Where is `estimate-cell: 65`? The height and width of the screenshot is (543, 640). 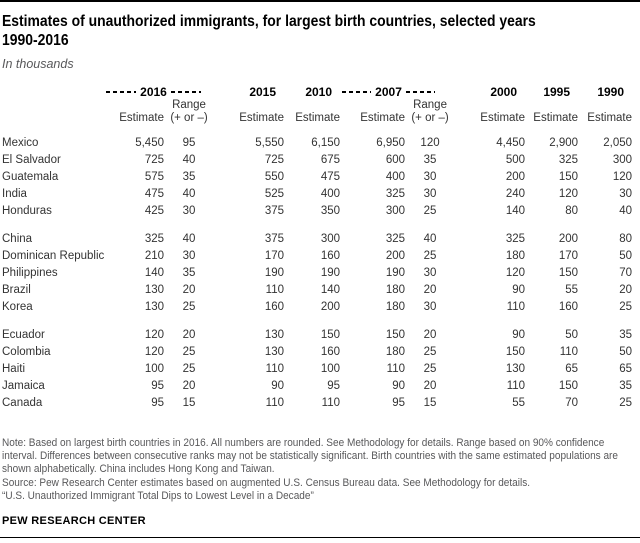 estimate-cell: 65 is located at coordinates (626, 368).